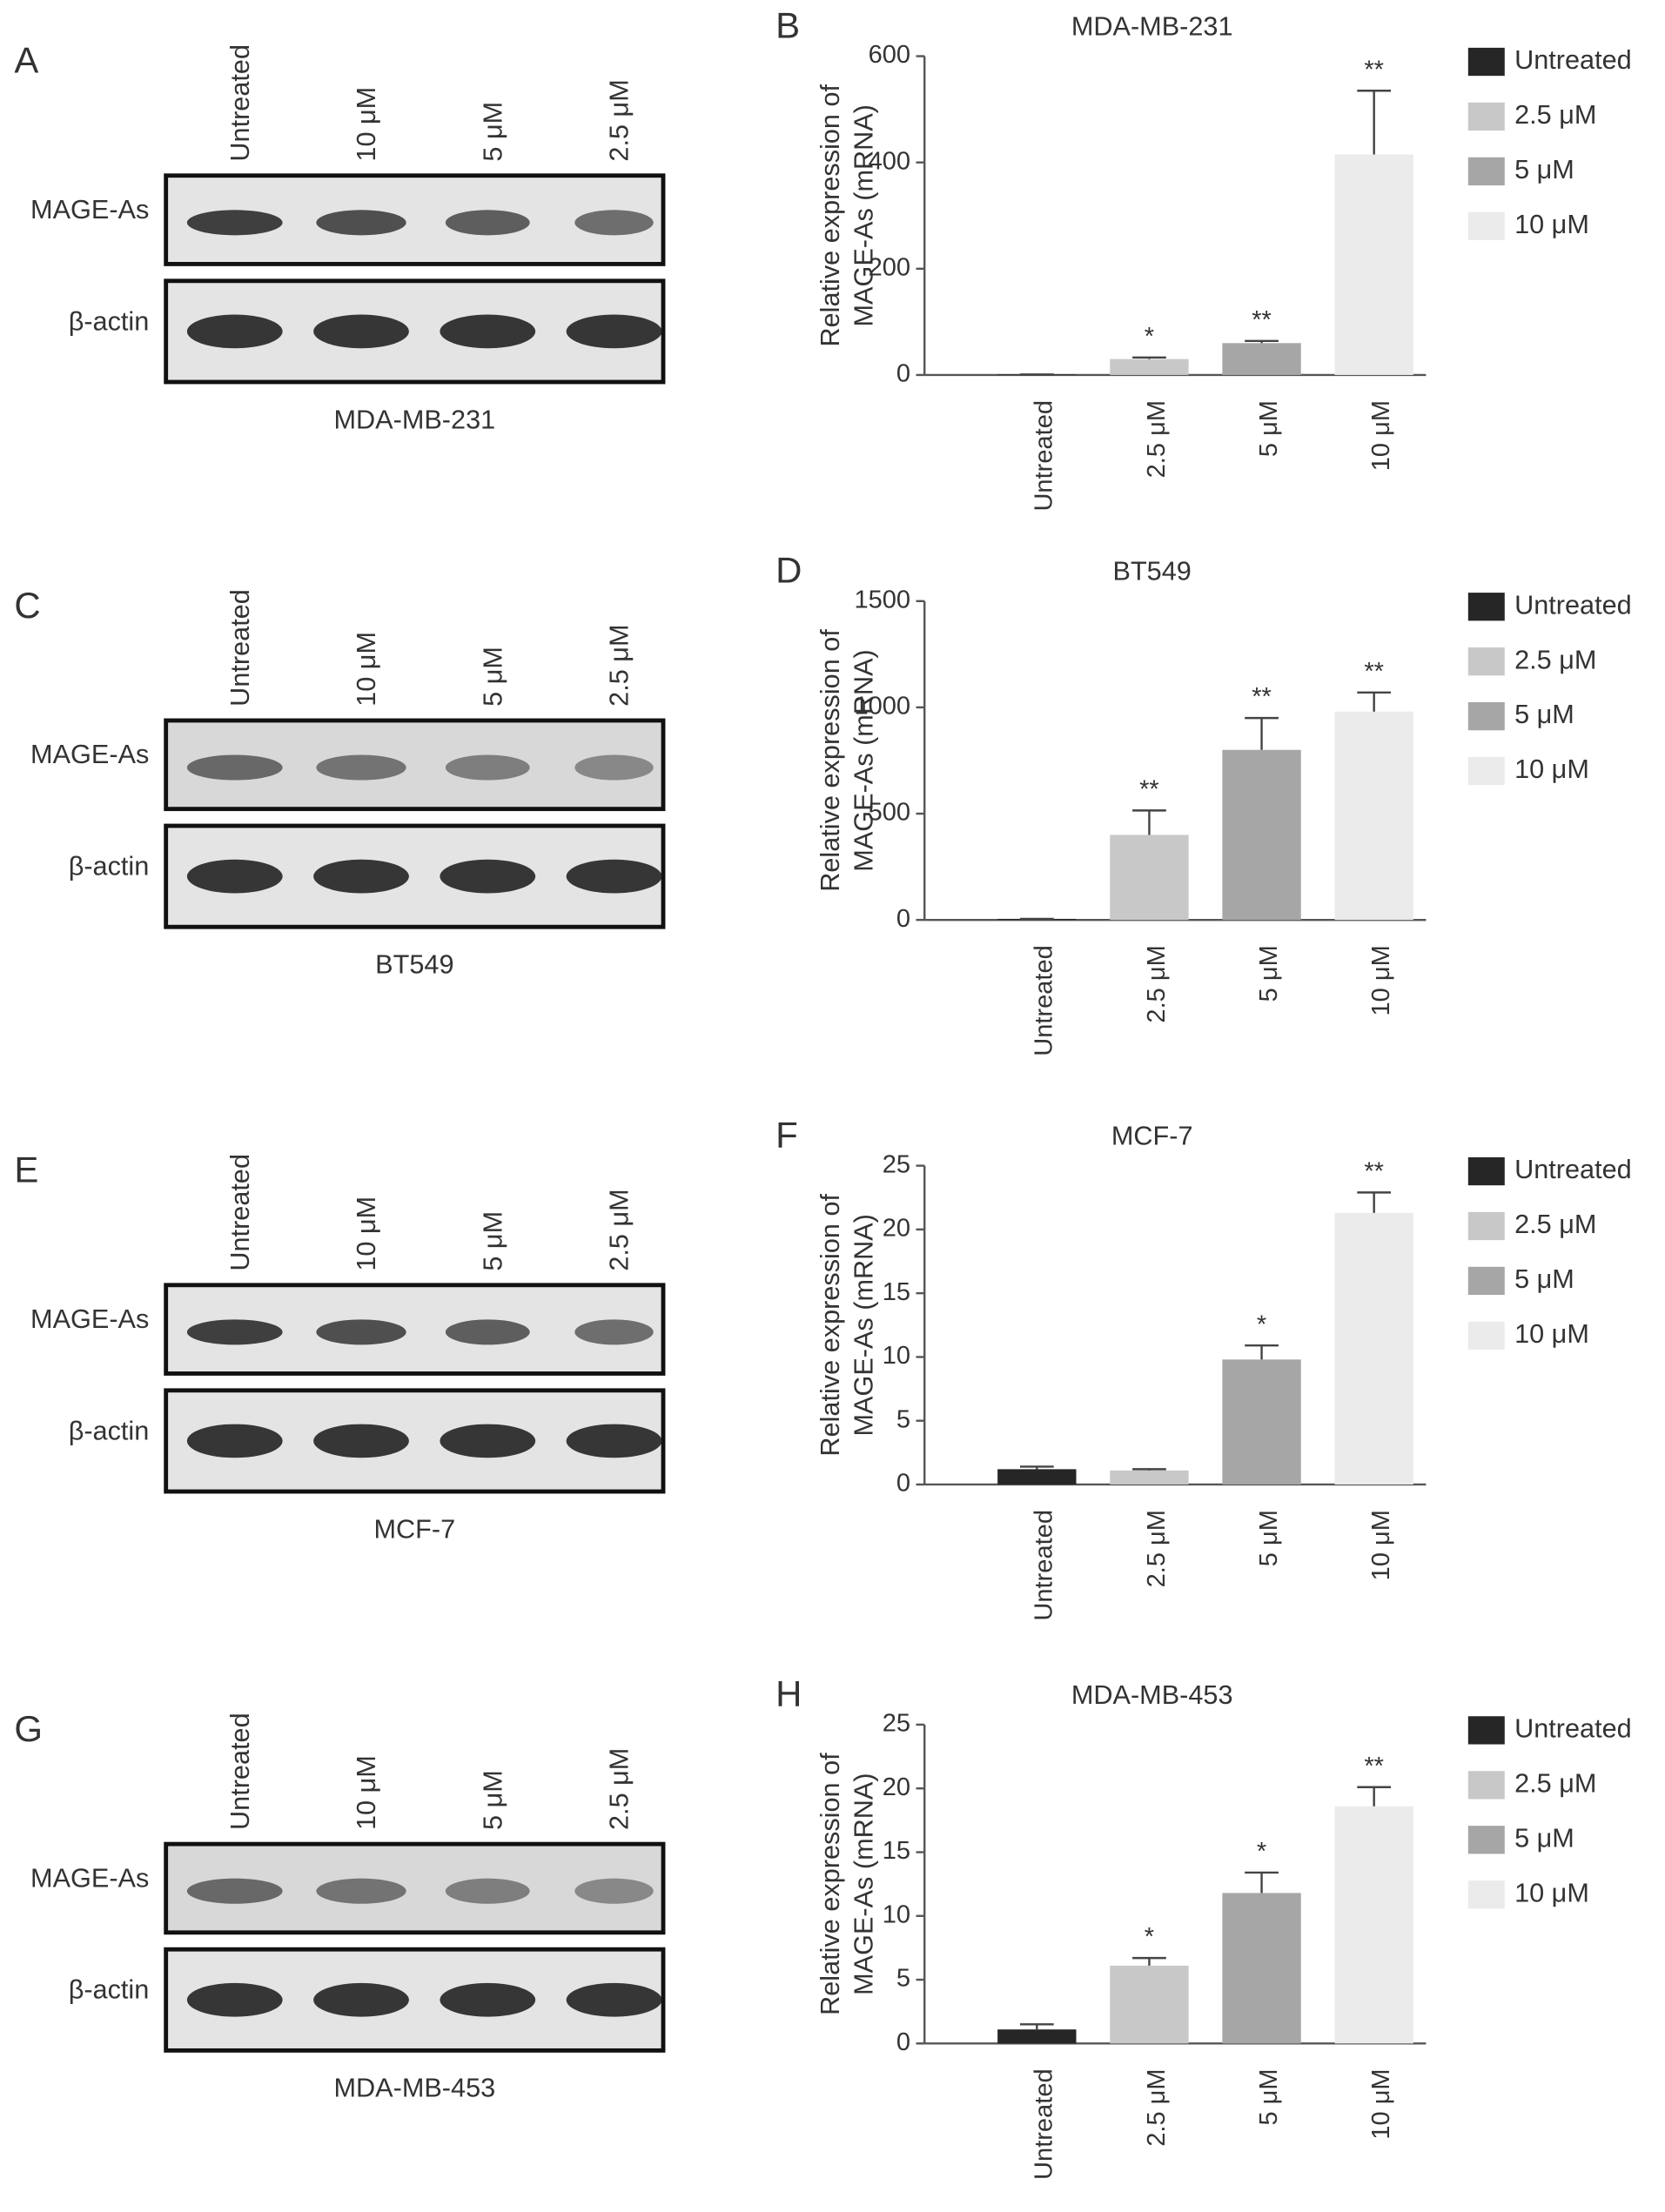 The image size is (1665, 2212). What do you see at coordinates (415, 2088) in the screenshot?
I see `blot-caption: MDA-MB-453` at bounding box center [415, 2088].